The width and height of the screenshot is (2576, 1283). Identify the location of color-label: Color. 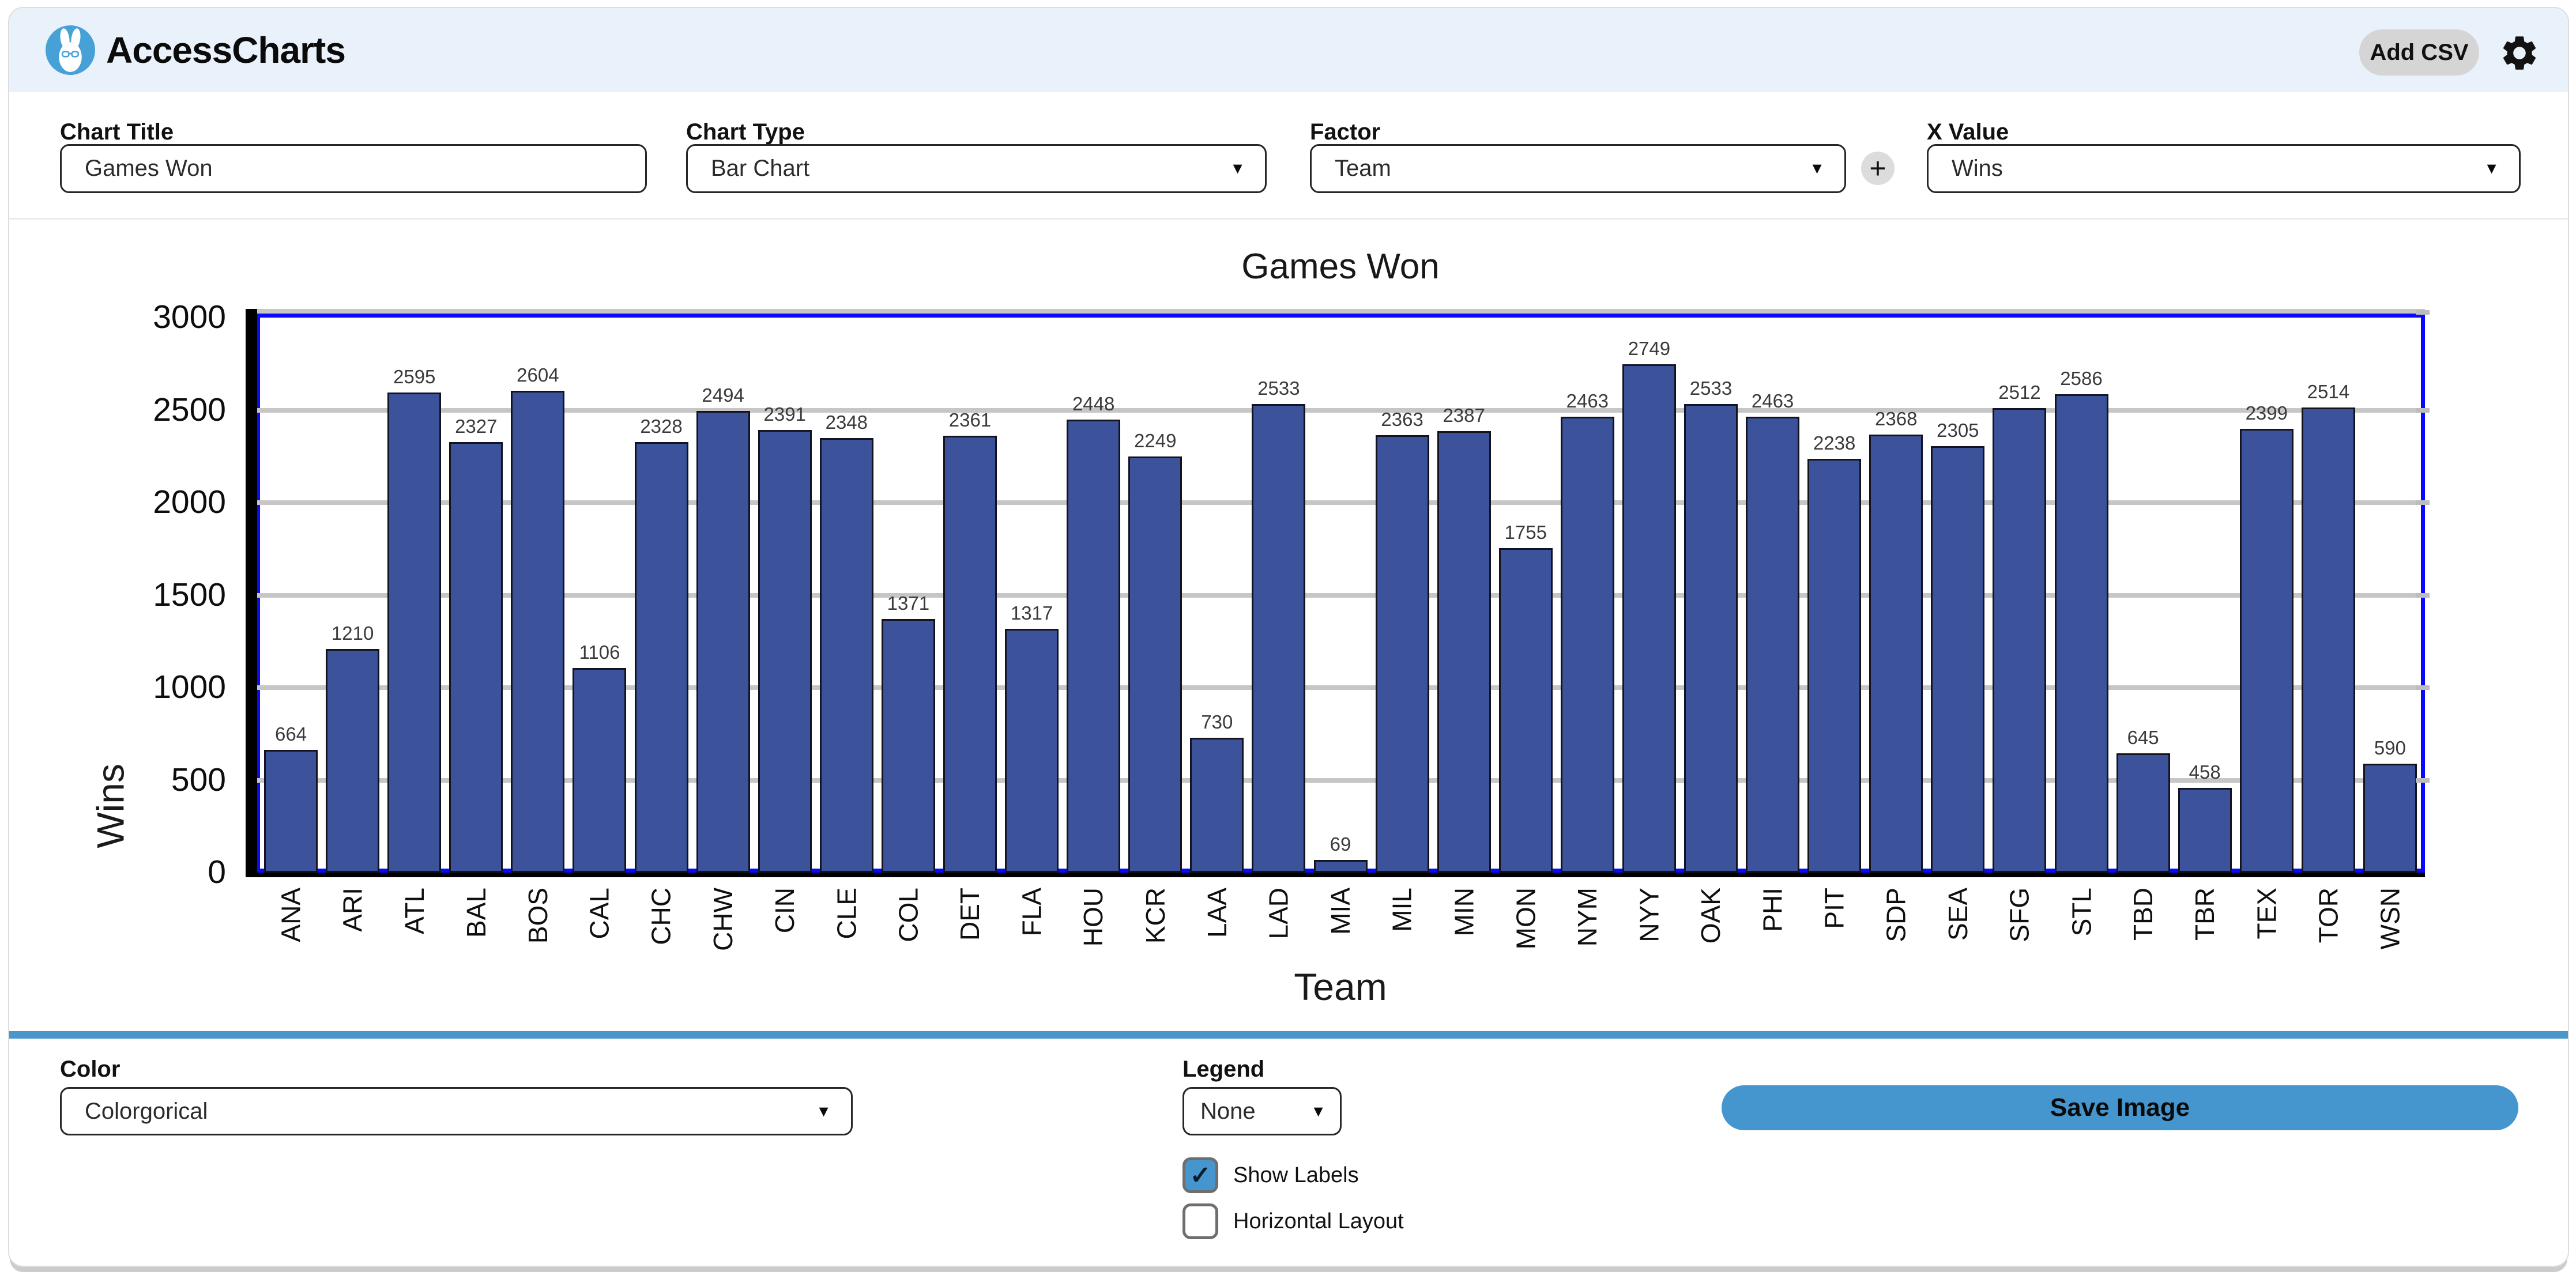
(90, 1069).